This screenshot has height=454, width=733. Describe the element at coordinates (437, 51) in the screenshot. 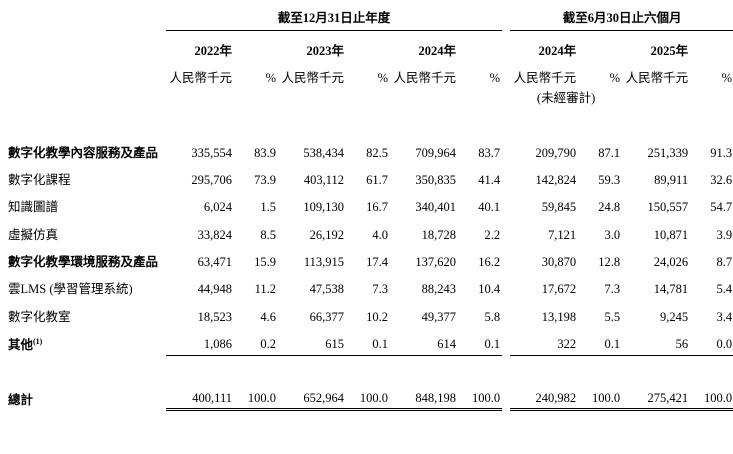

I see `year-header-2024: 2024年` at that location.